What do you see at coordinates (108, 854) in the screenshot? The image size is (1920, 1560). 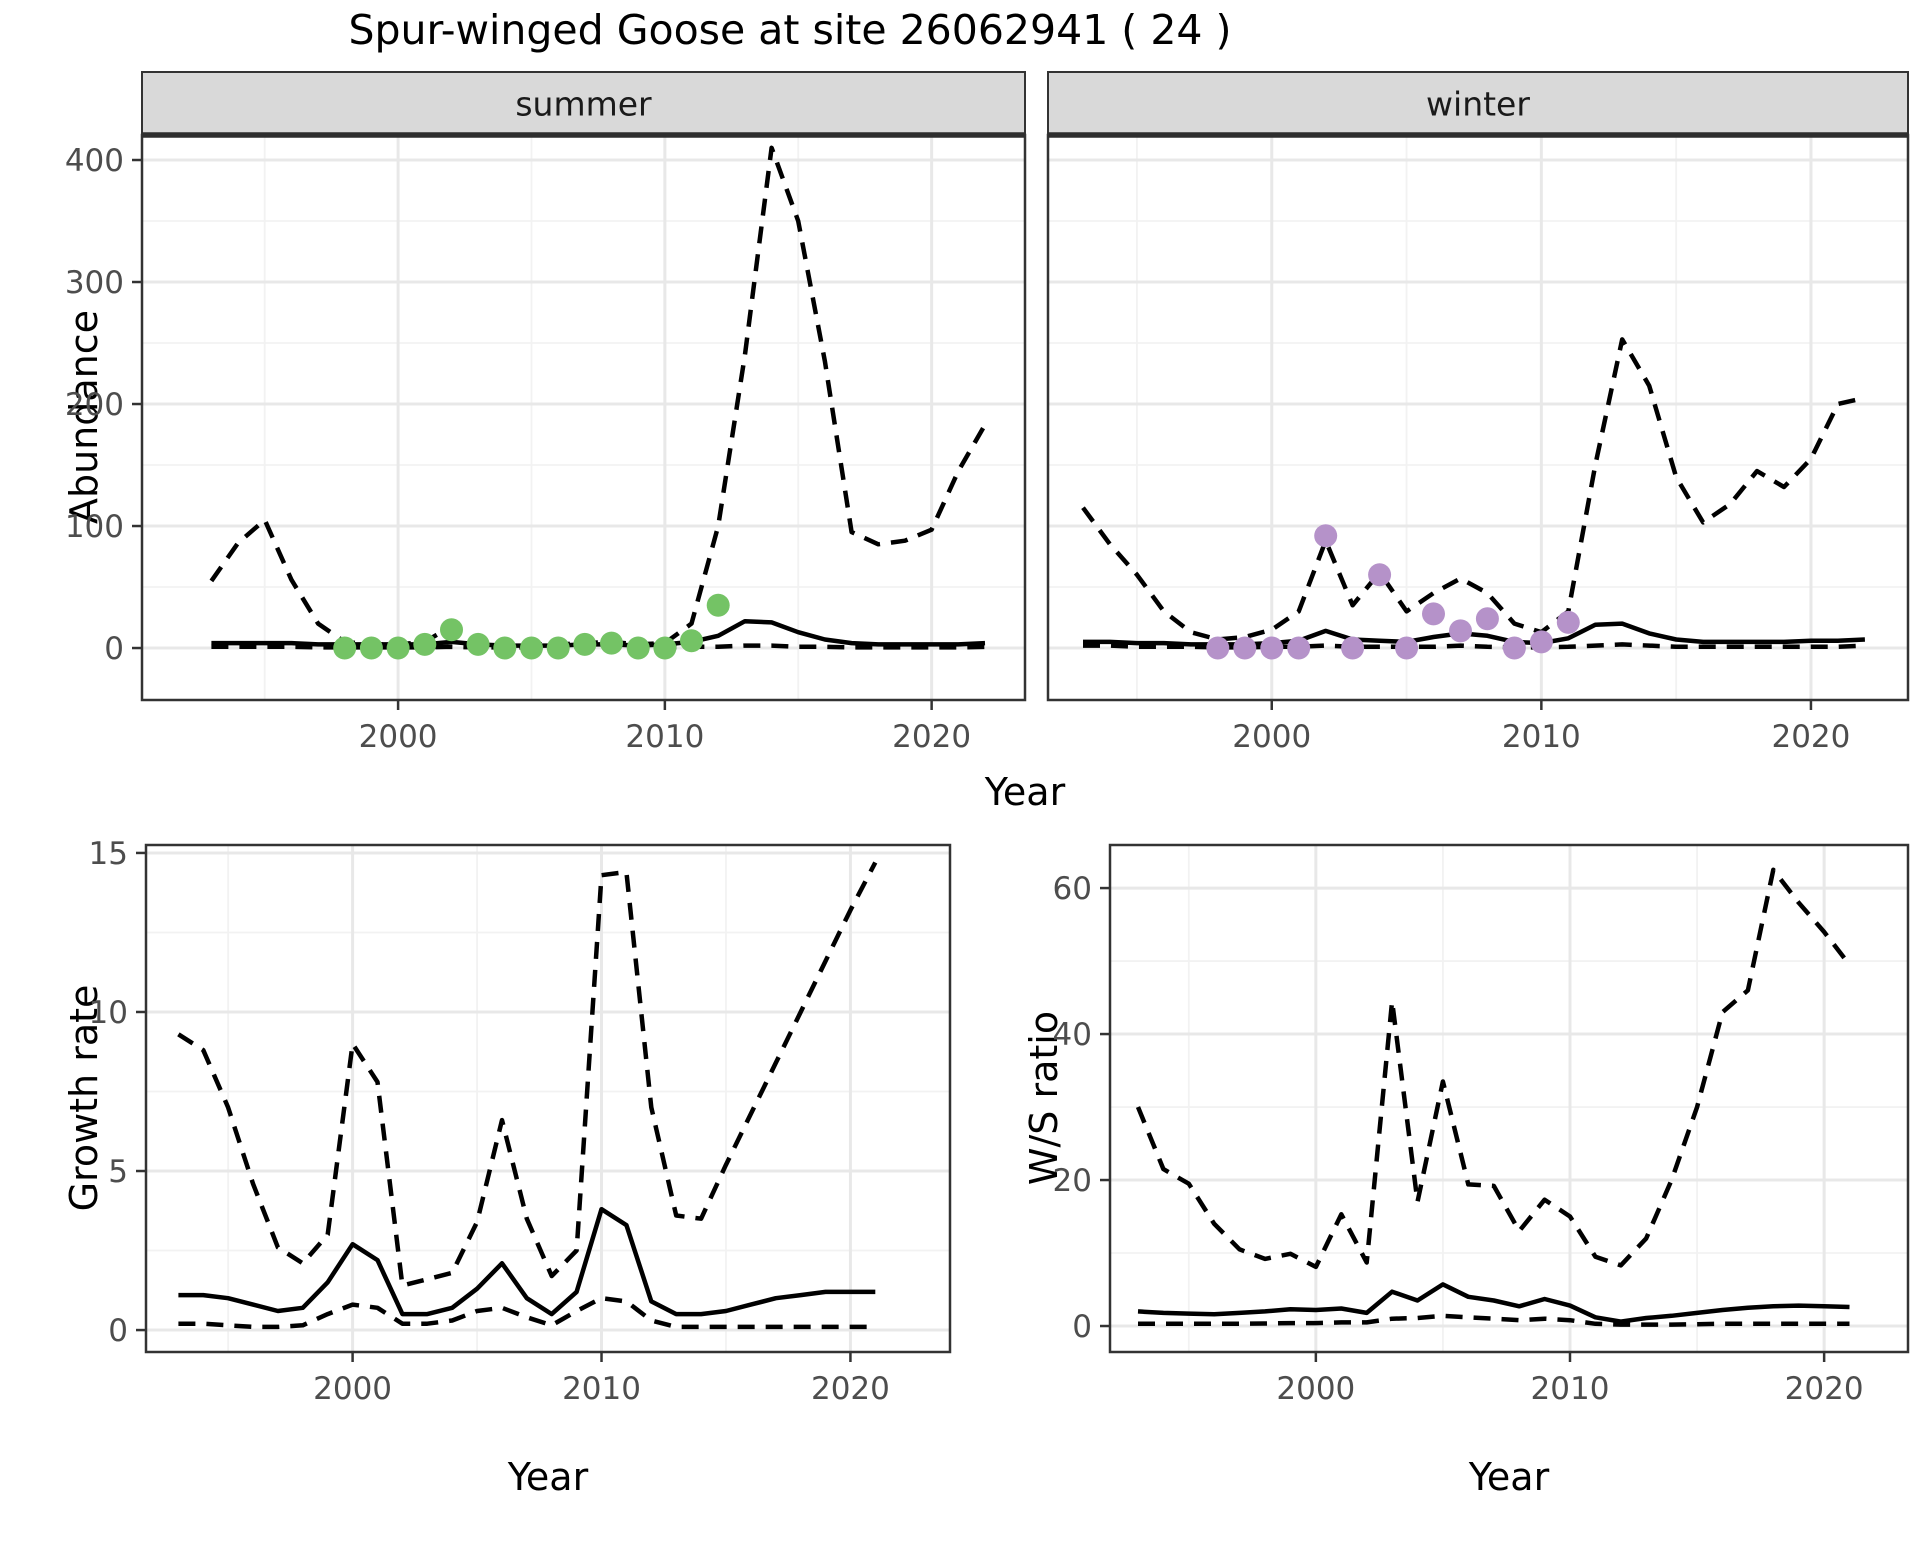 I see `y-tick-label: 15` at bounding box center [108, 854].